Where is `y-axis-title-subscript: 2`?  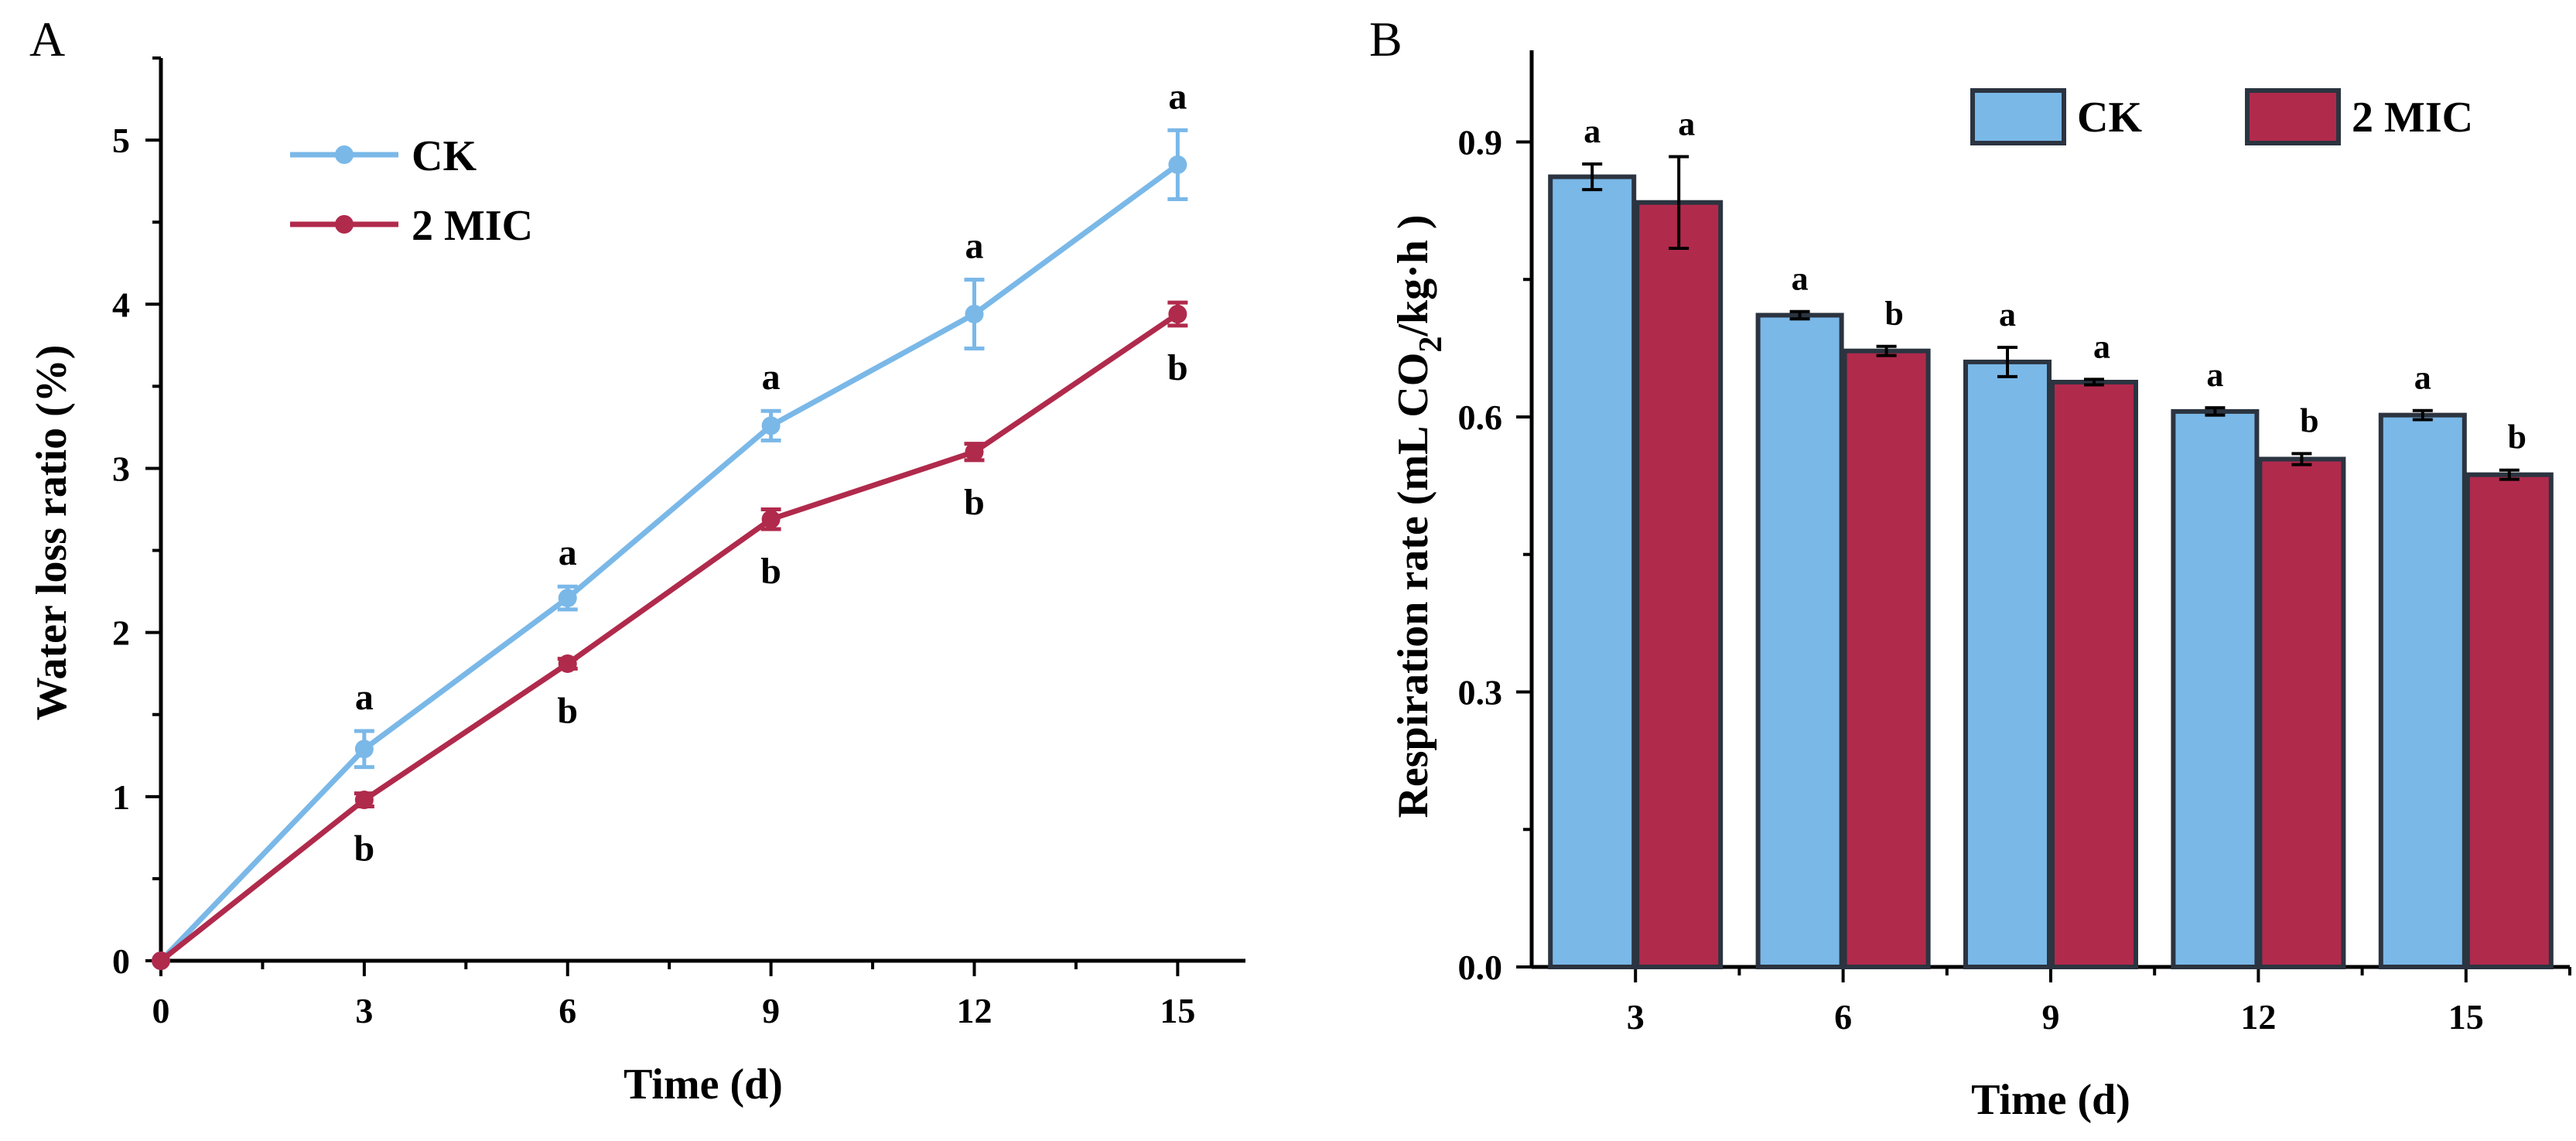 y-axis-title-subscript: 2 is located at coordinates (1431, 344).